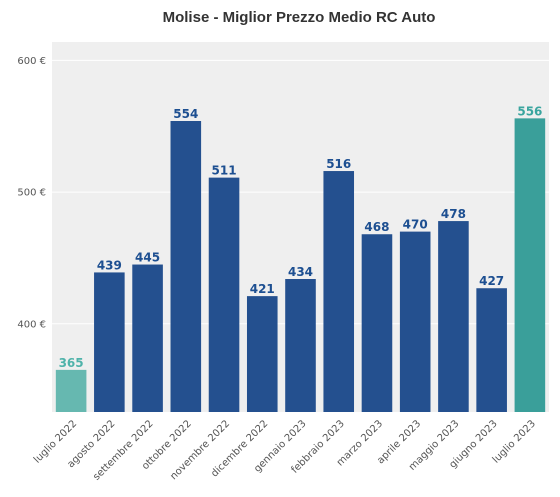 The width and height of the screenshot is (560, 497). Describe the element at coordinates (71, 363) in the screenshot. I see `value-label: 365` at that location.